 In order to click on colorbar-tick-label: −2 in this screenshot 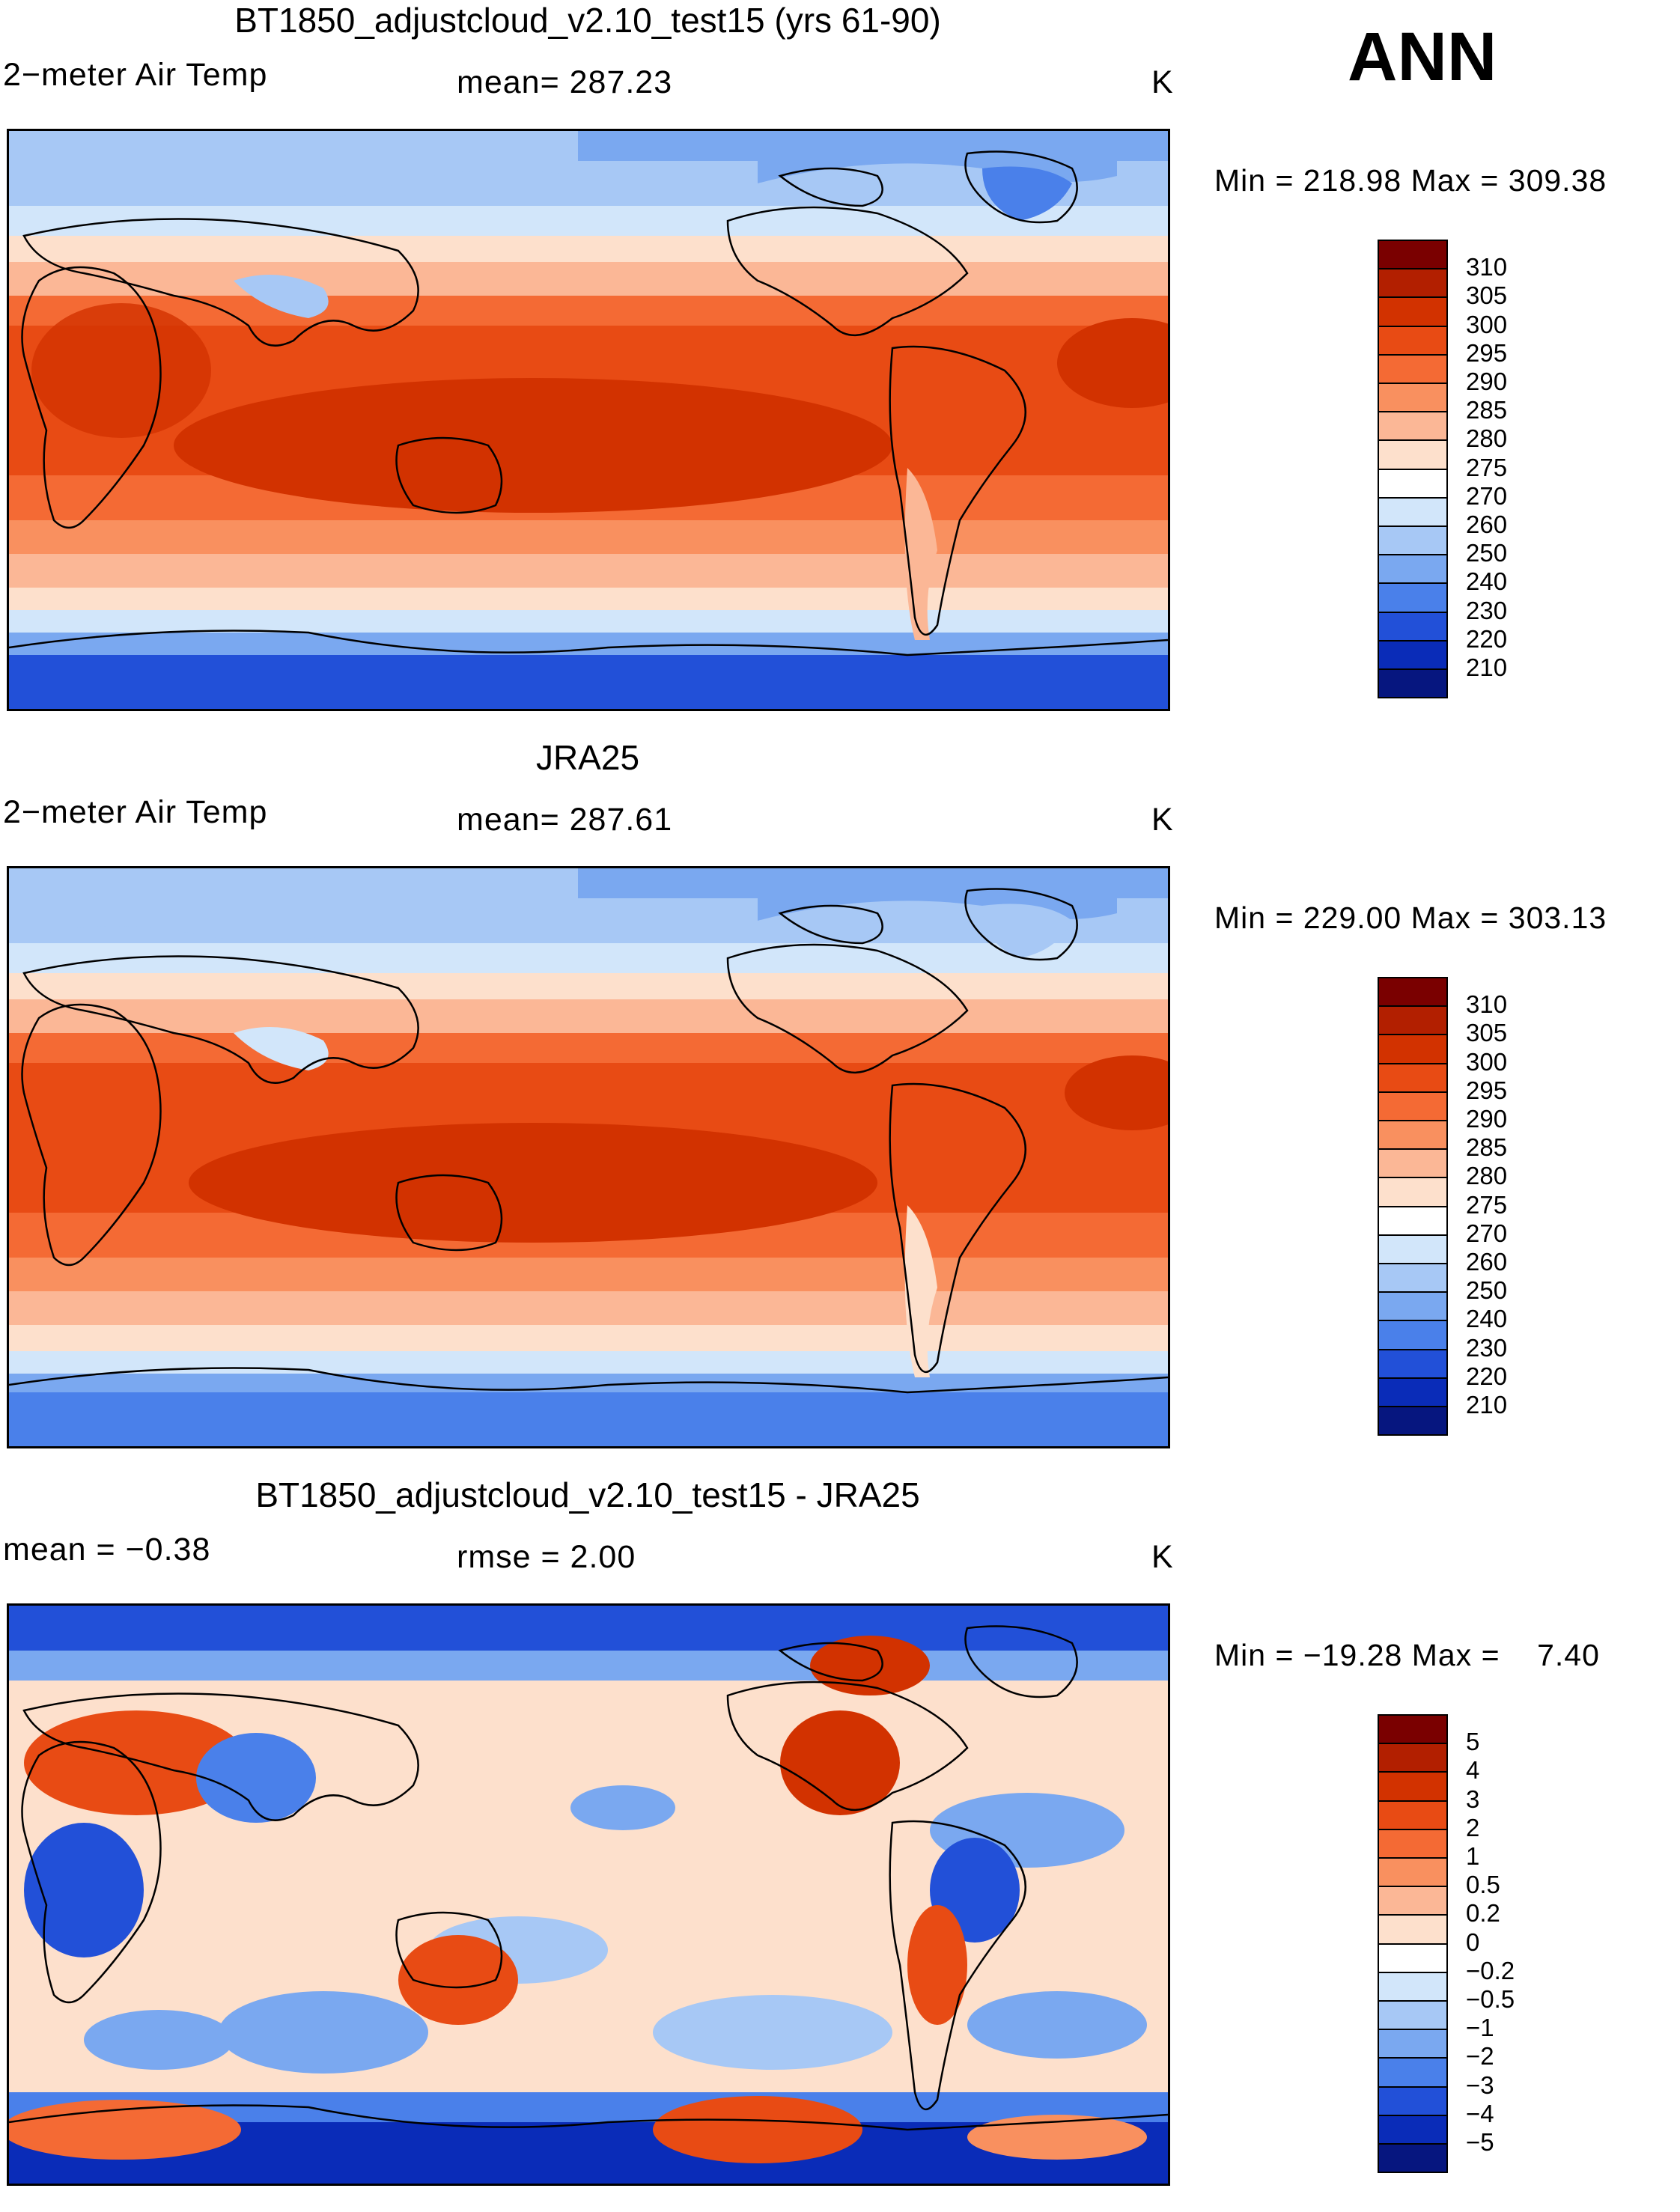, I will do `click(1480, 2056)`.